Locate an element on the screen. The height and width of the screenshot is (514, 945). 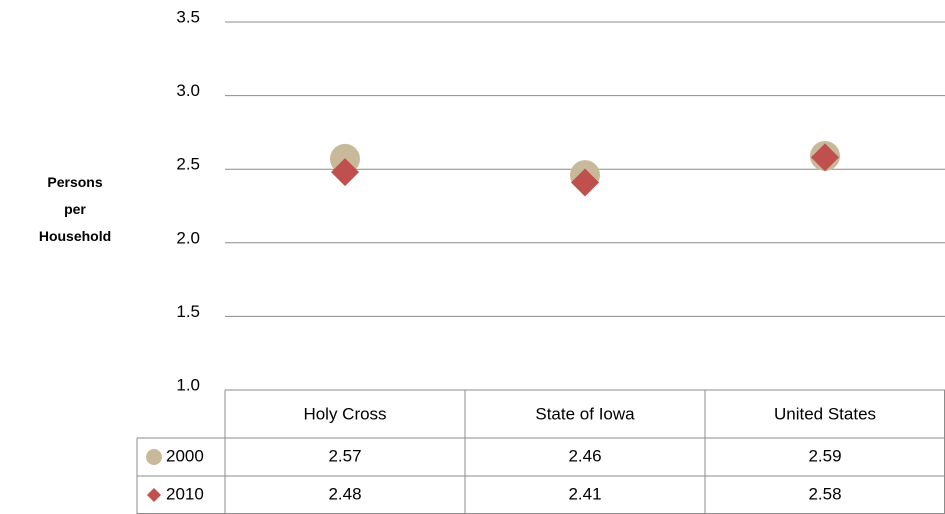
y-tick-label: 2.5 is located at coordinates (188, 164).